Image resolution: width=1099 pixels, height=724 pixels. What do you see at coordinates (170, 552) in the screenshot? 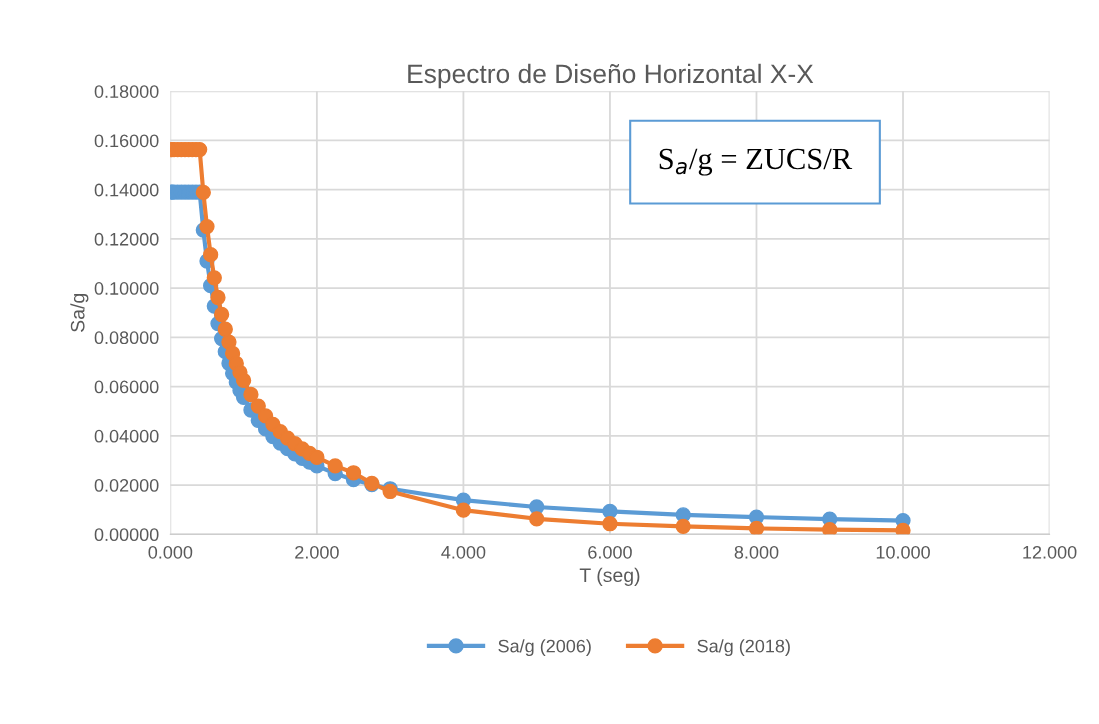
I see `x-tick-label: 0.000` at bounding box center [170, 552].